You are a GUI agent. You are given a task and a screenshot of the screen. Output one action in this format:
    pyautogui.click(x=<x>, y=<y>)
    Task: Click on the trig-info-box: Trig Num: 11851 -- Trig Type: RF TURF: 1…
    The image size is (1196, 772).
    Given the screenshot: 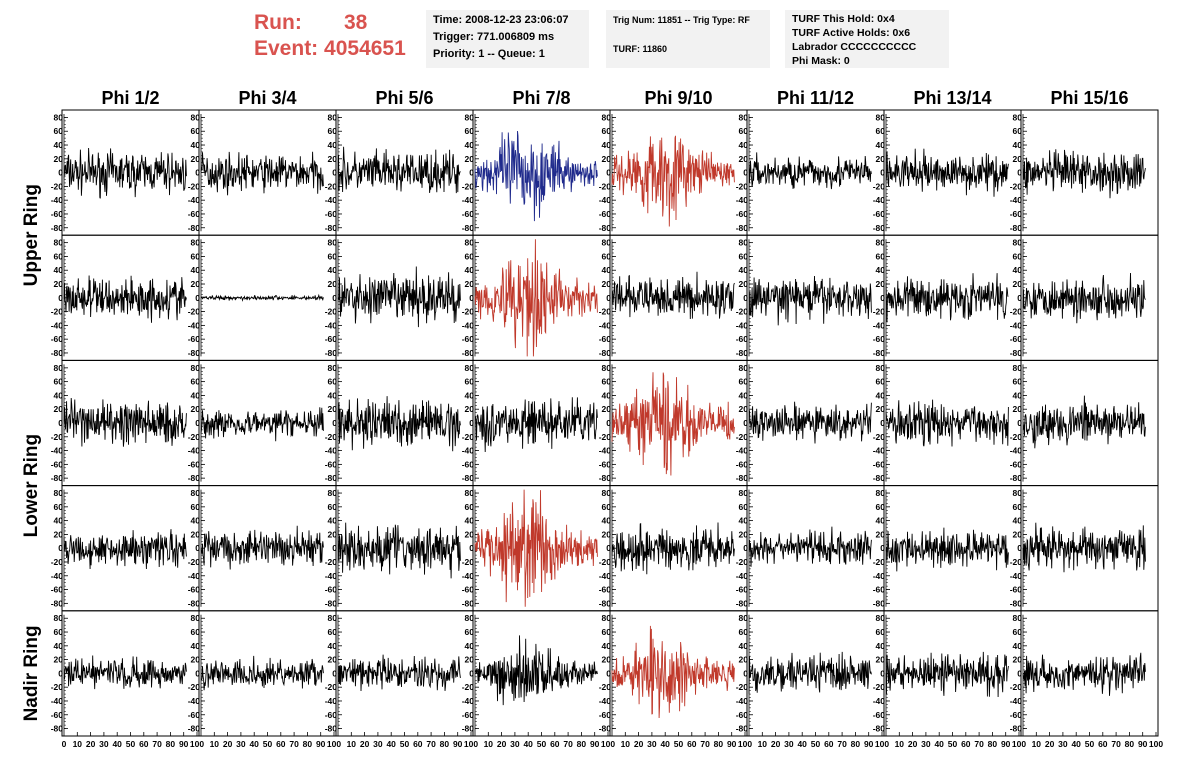 What is the action you would take?
    pyautogui.click(x=688, y=39)
    